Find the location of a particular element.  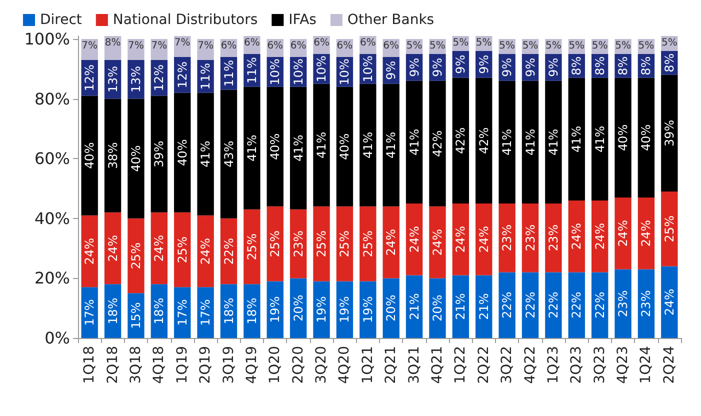

x-tick-label: 2Q21 is located at coordinates (391, 365).